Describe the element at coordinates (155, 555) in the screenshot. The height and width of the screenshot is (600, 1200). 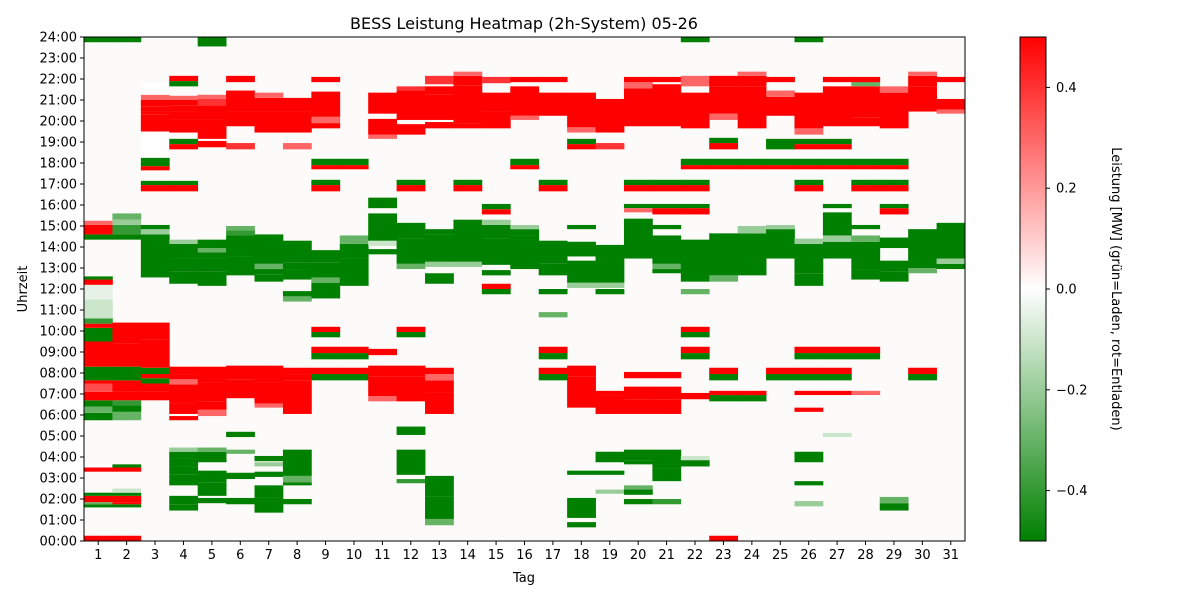
I see `x-tick-label: 3` at that location.